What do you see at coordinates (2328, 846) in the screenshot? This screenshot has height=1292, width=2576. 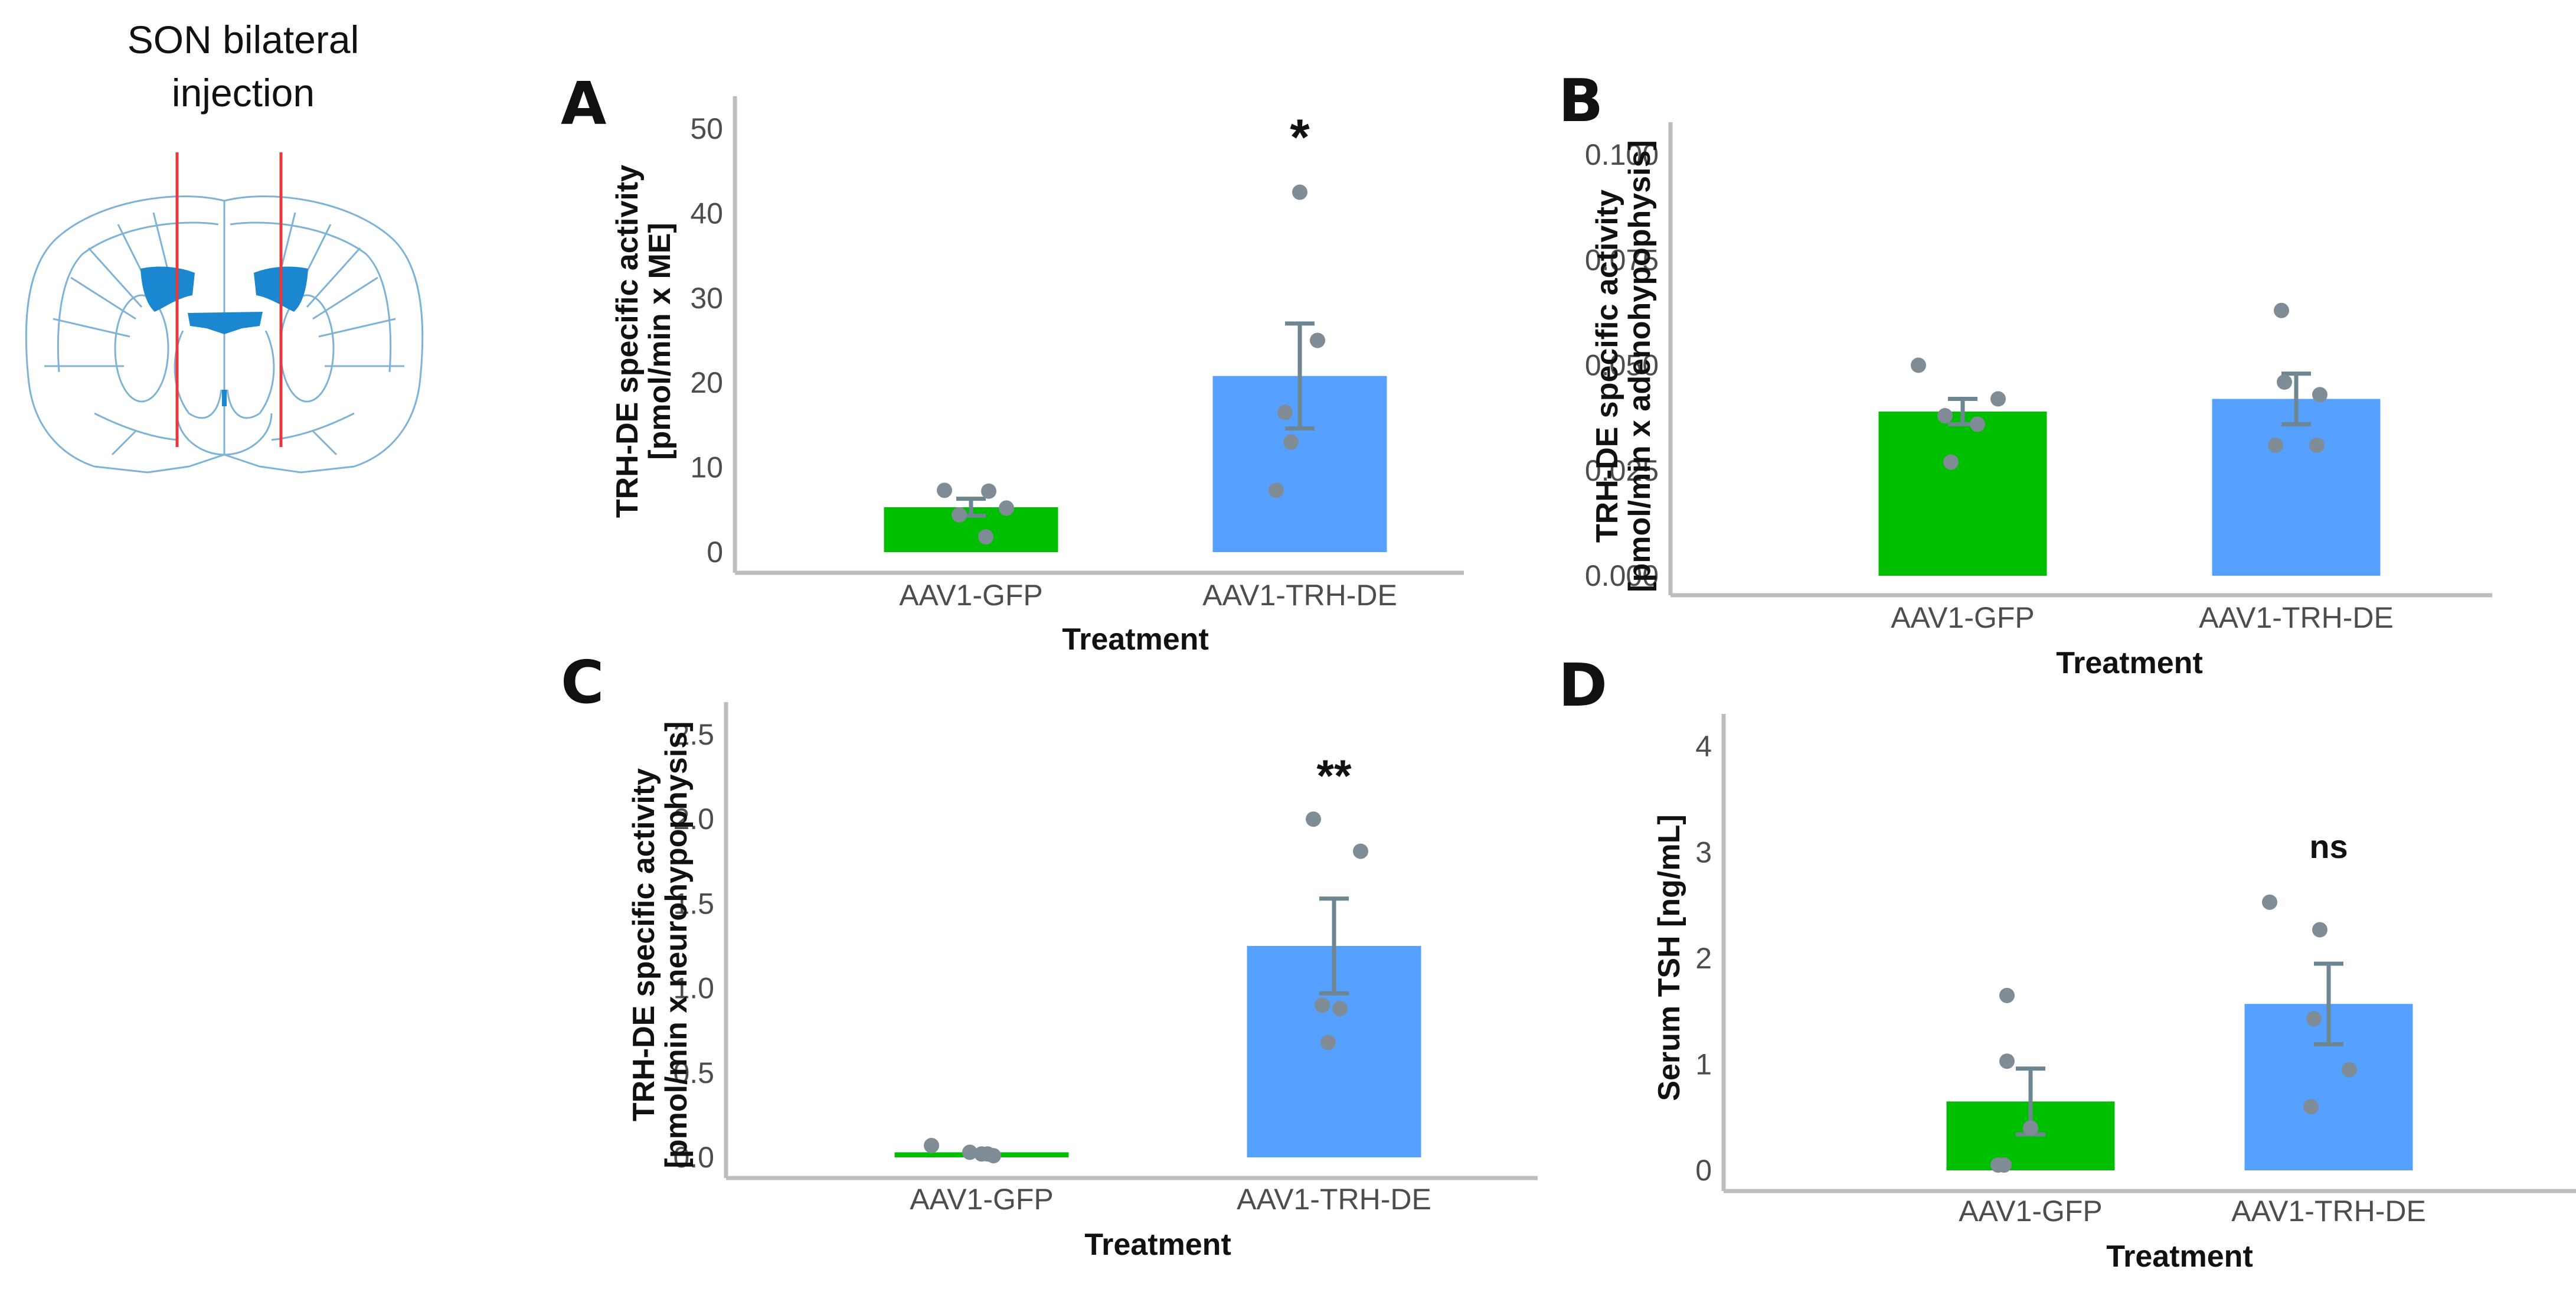 I see `significance-label: ns` at bounding box center [2328, 846].